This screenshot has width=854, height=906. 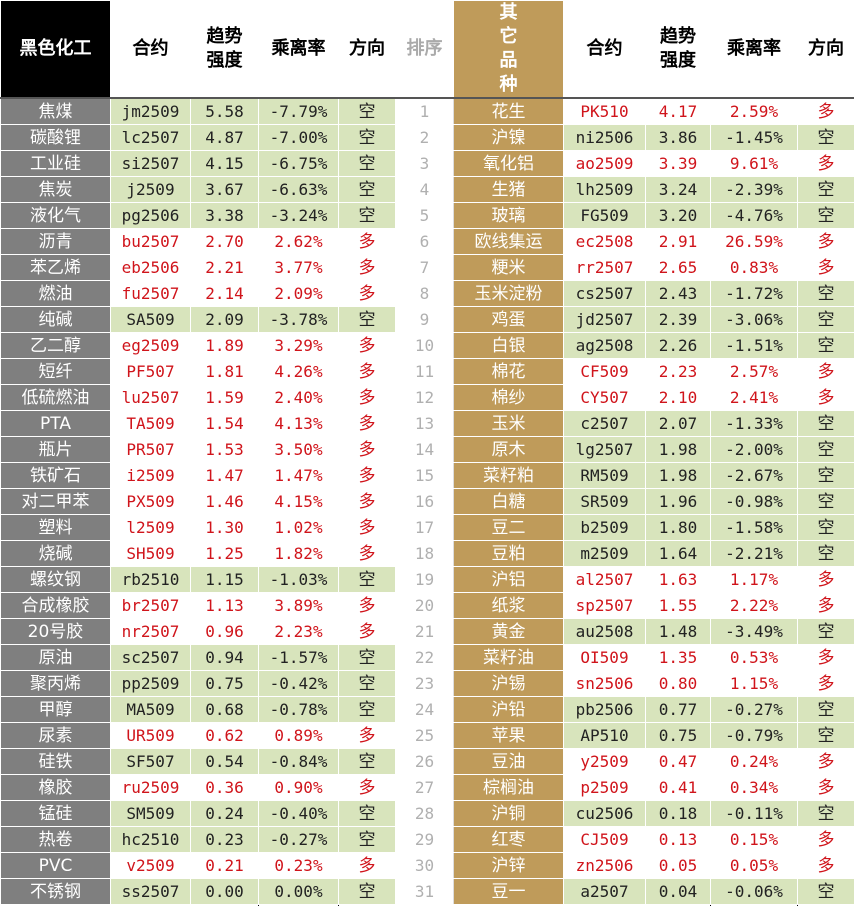 What do you see at coordinates (508, 475) in the screenshot?
I see `variety: 菜籽粕` at bounding box center [508, 475].